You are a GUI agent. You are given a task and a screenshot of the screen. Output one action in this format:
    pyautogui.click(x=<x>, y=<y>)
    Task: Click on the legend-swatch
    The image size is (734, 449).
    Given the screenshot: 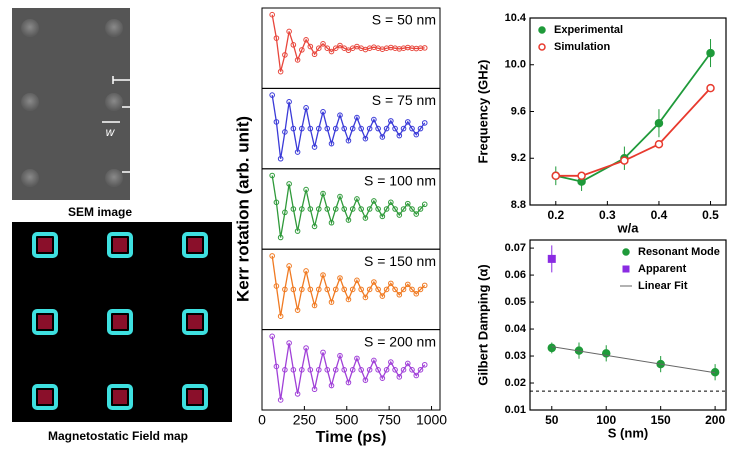 What is the action you would take?
    pyautogui.click(x=542, y=47)
    